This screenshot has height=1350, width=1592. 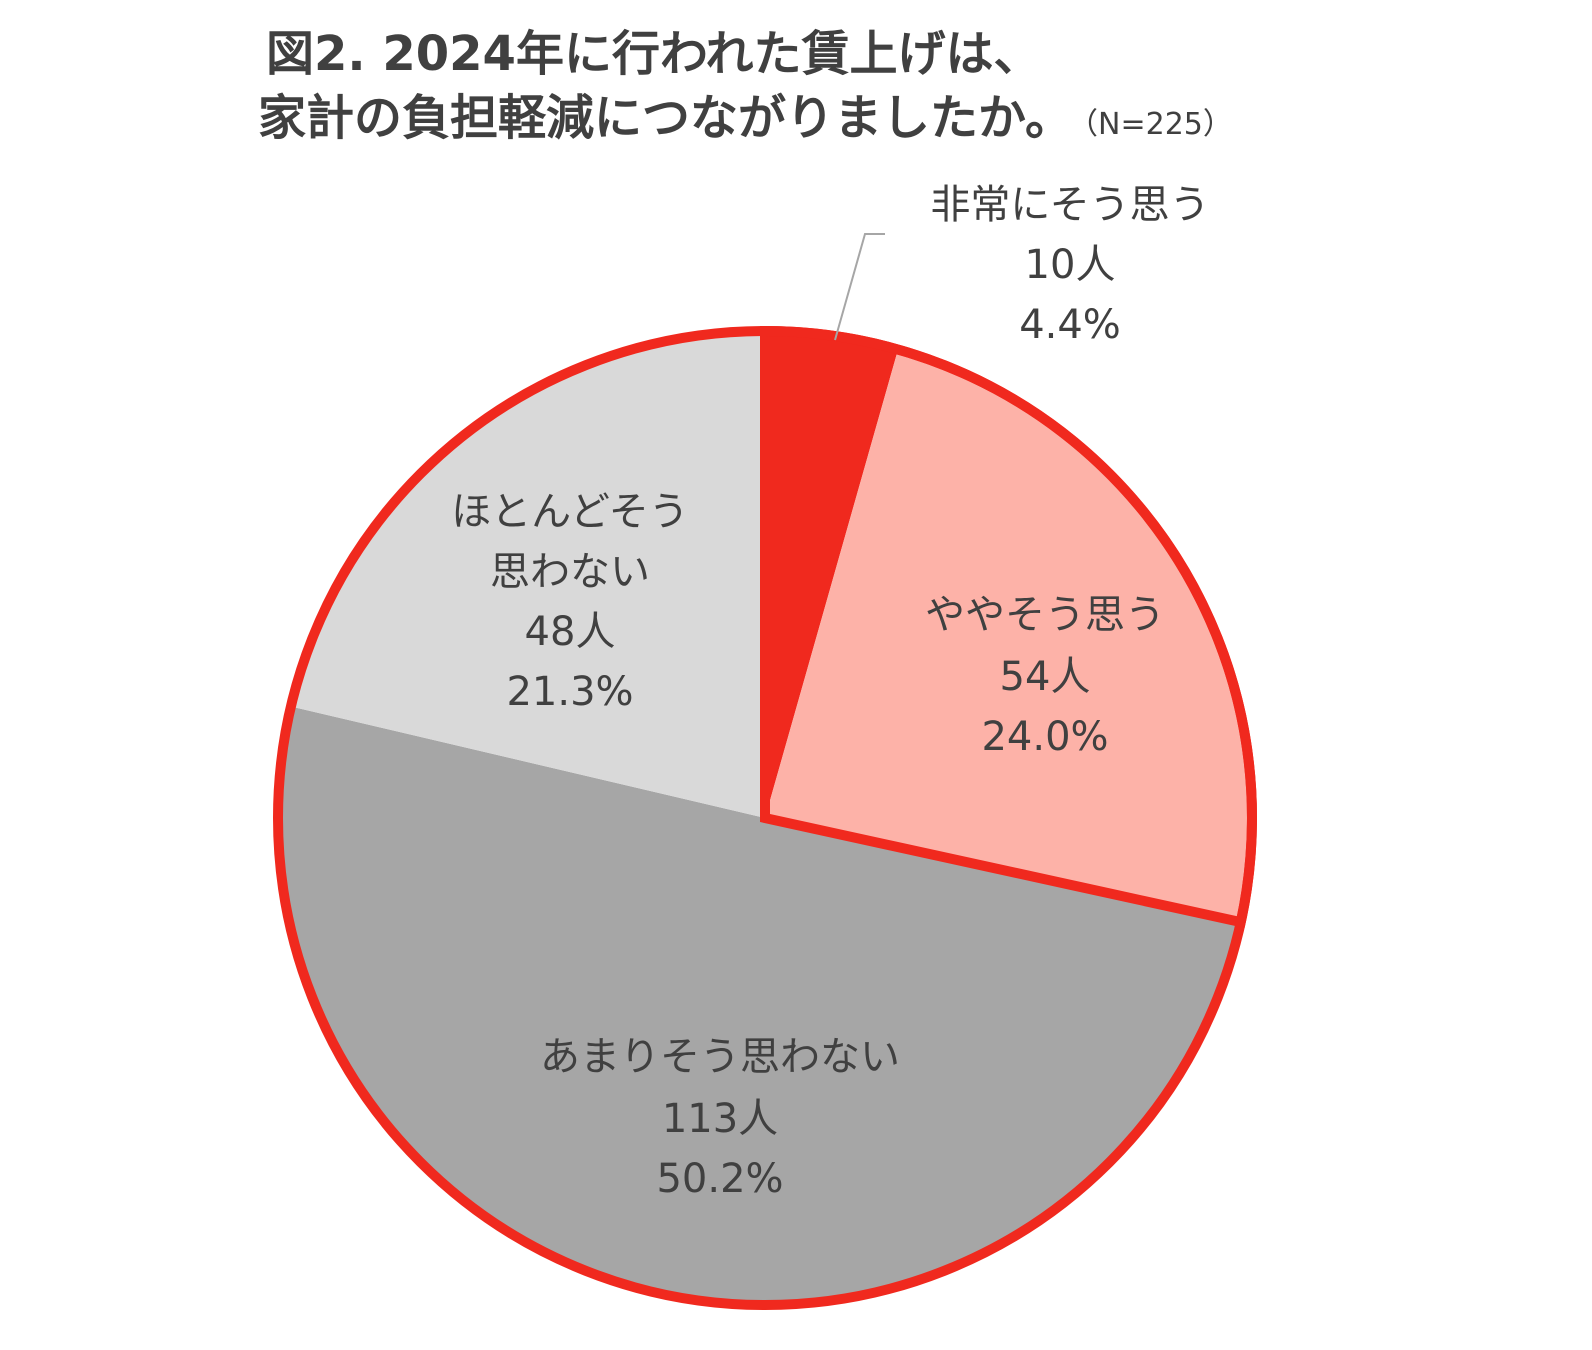 I want to click on slice-3-percent: 50.2%, so click(x=719, y=1179).